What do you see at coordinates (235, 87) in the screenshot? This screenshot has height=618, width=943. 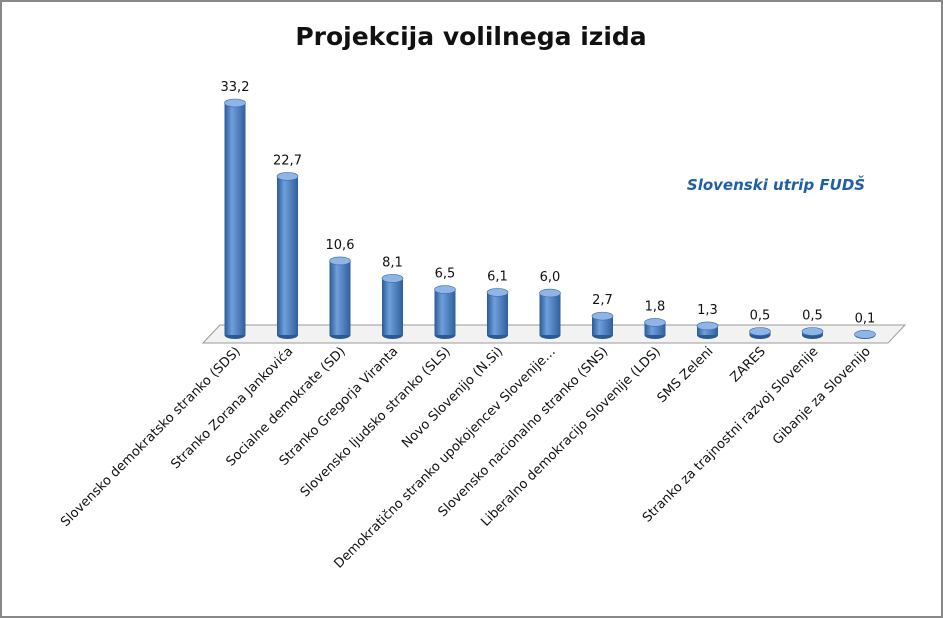 I see `value-label: 33,2` at bounding box center [235, 87].